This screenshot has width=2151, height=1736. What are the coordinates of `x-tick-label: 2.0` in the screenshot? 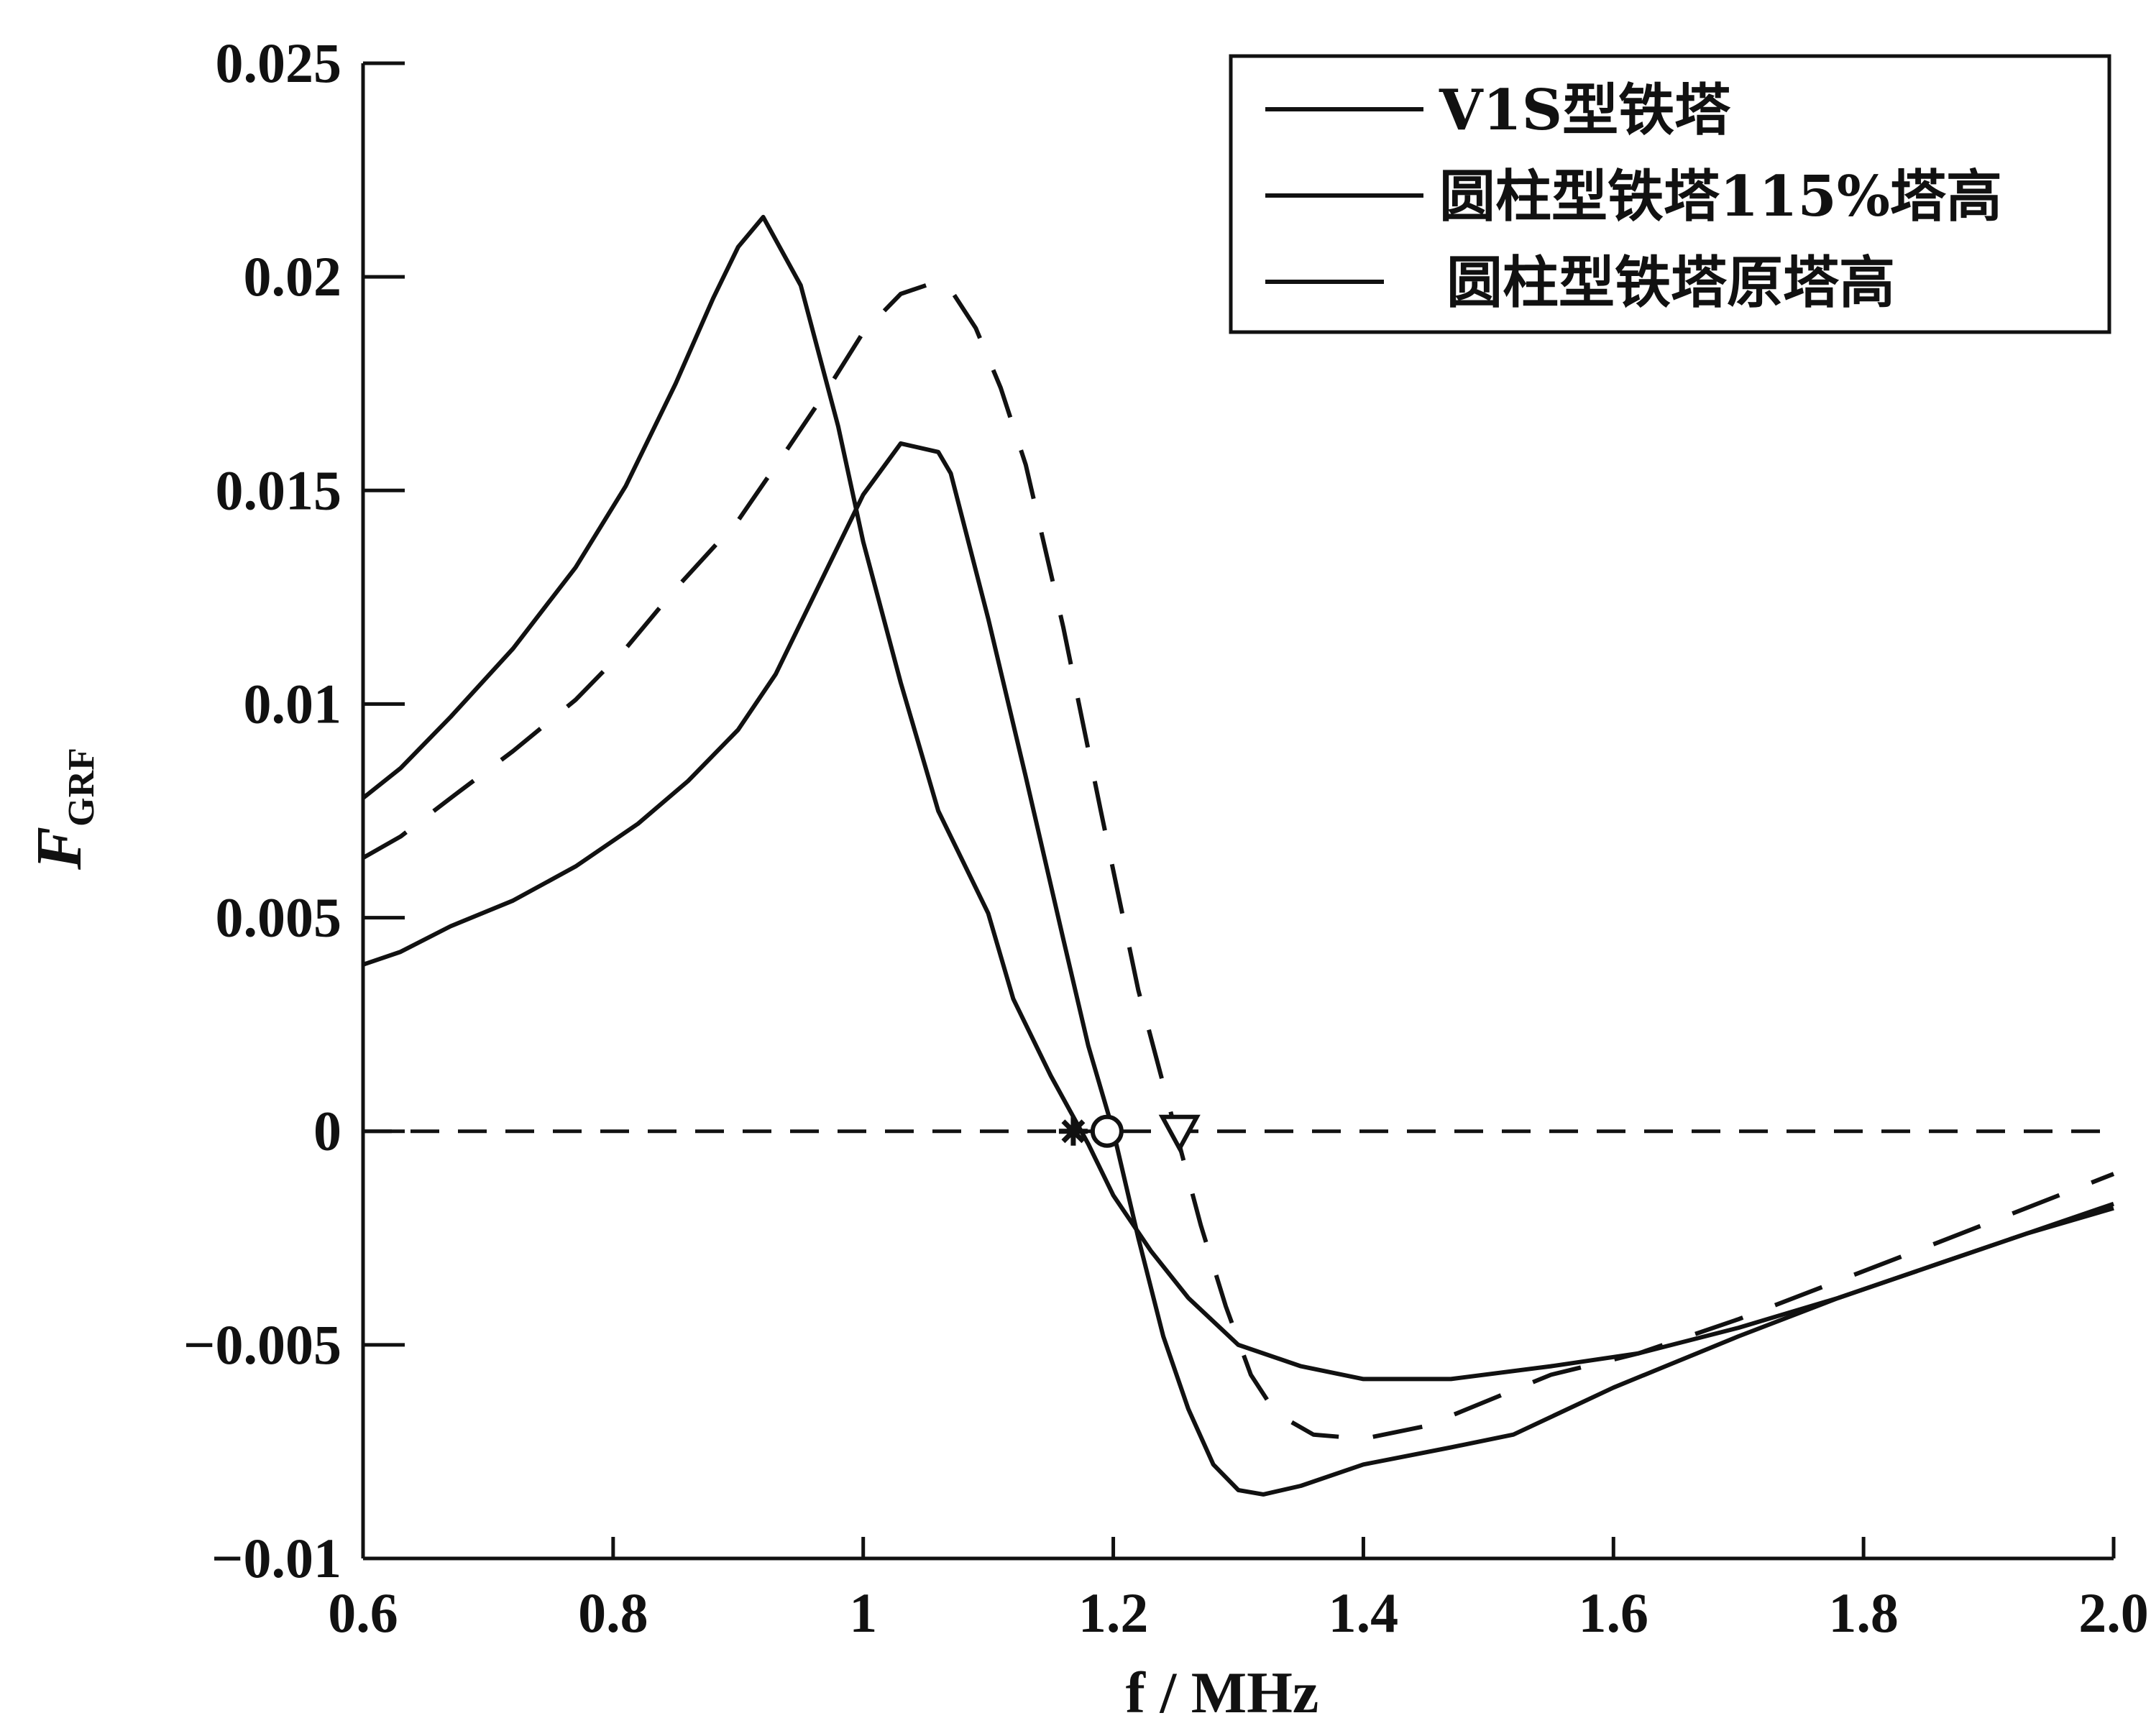 It's located at (2113, 1612).